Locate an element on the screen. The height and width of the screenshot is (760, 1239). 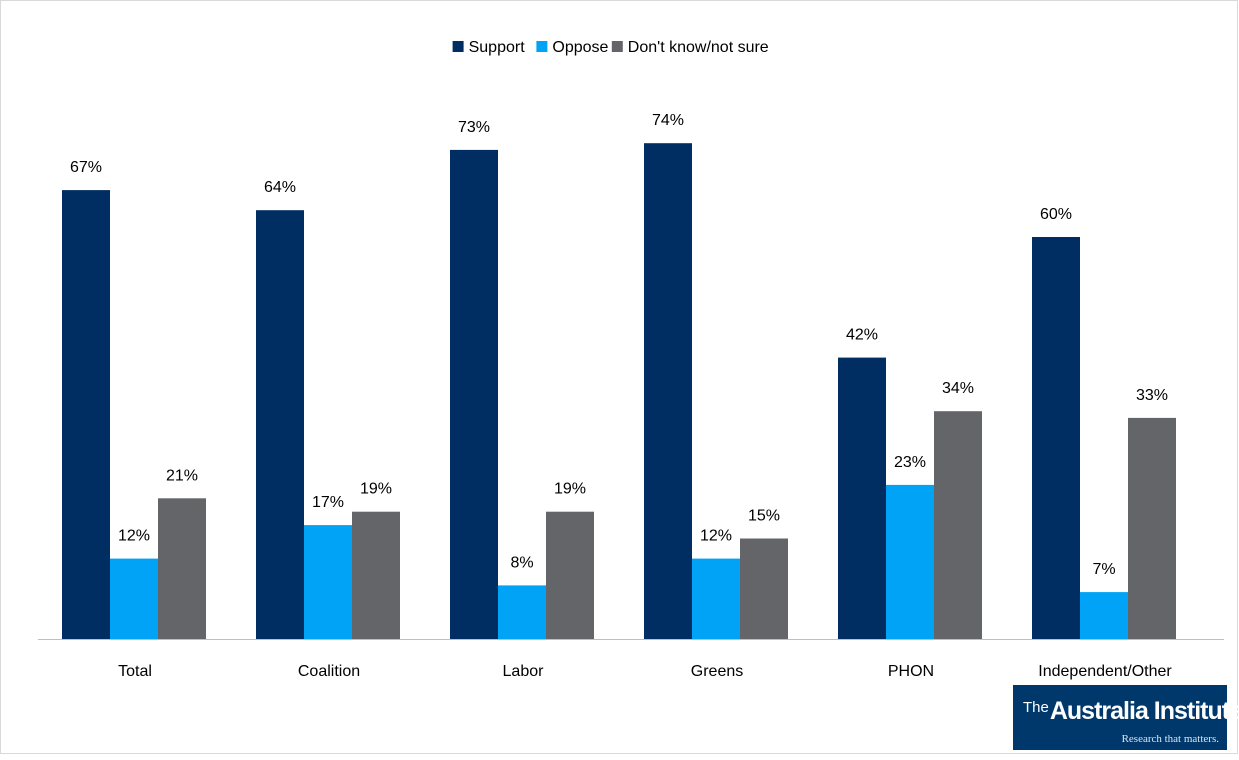
data-label-independent-other-don-t-know-not-sure: 33% is located at coordinates (1152, 395).